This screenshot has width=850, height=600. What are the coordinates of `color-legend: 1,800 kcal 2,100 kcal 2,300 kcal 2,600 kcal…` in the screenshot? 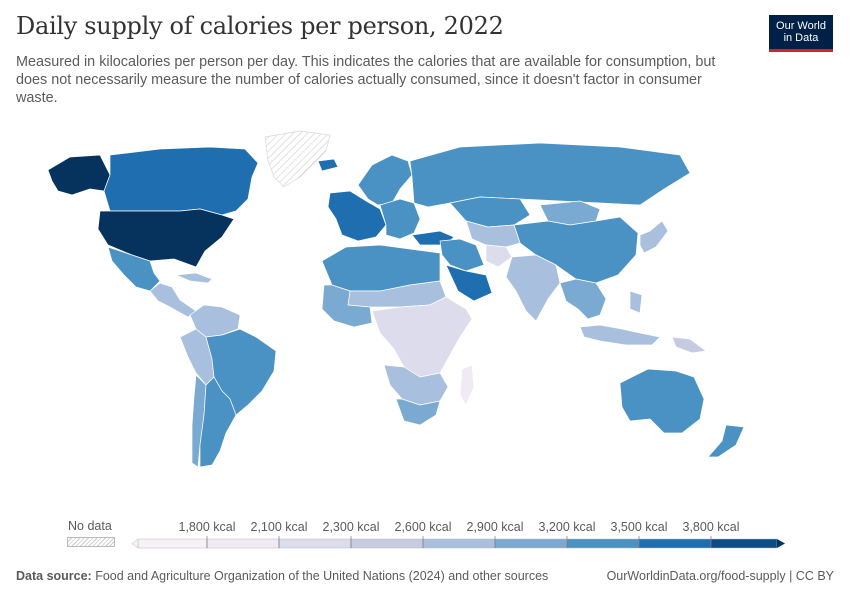 It's located at (458, 534).